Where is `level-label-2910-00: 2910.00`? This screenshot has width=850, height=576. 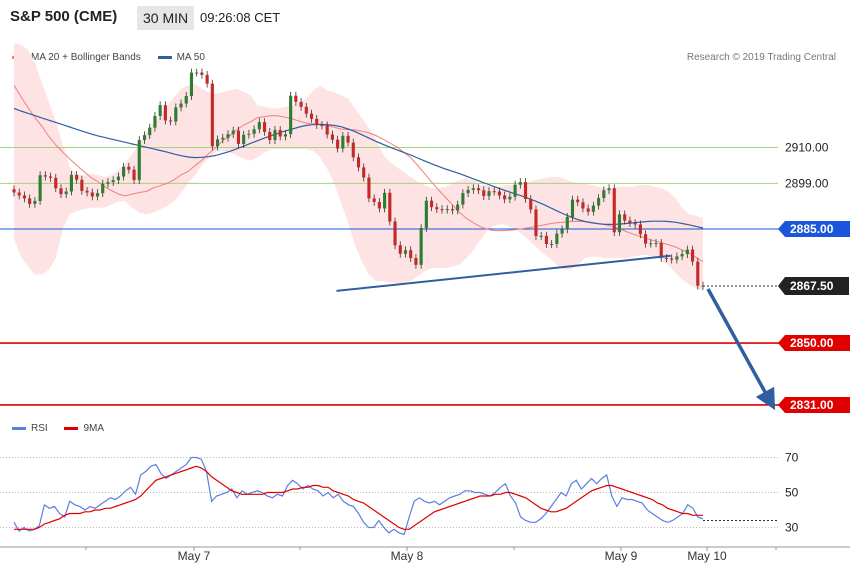
level-label-2910-00: 2910.00 is located at coordinates (807, 148).